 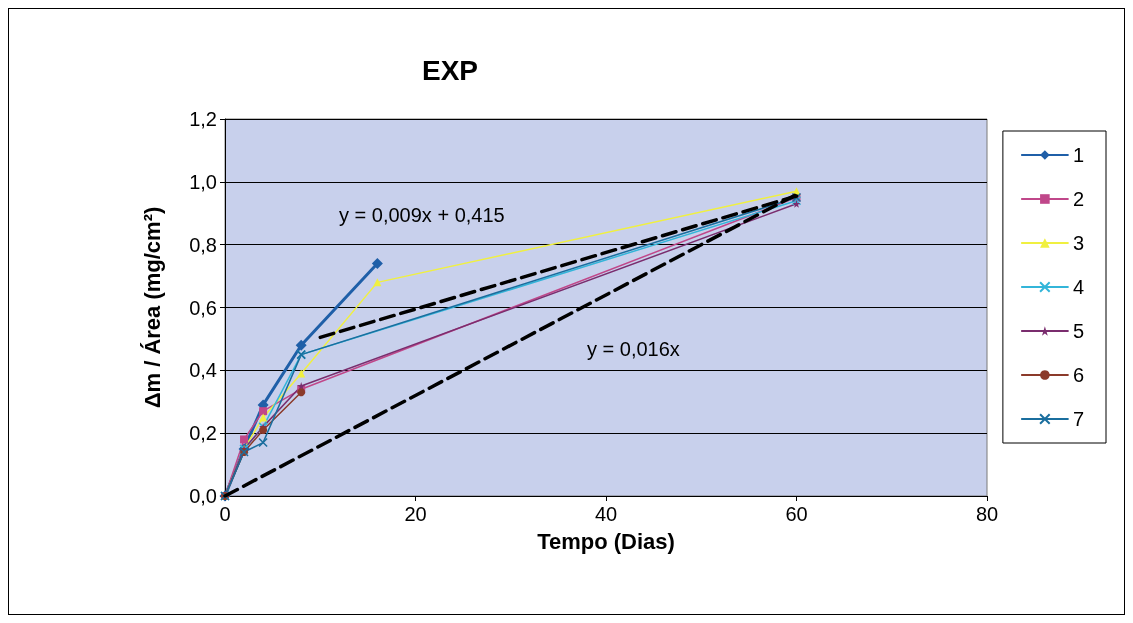 I want to click on legend-label: 2, so click(x=1078, y=199).